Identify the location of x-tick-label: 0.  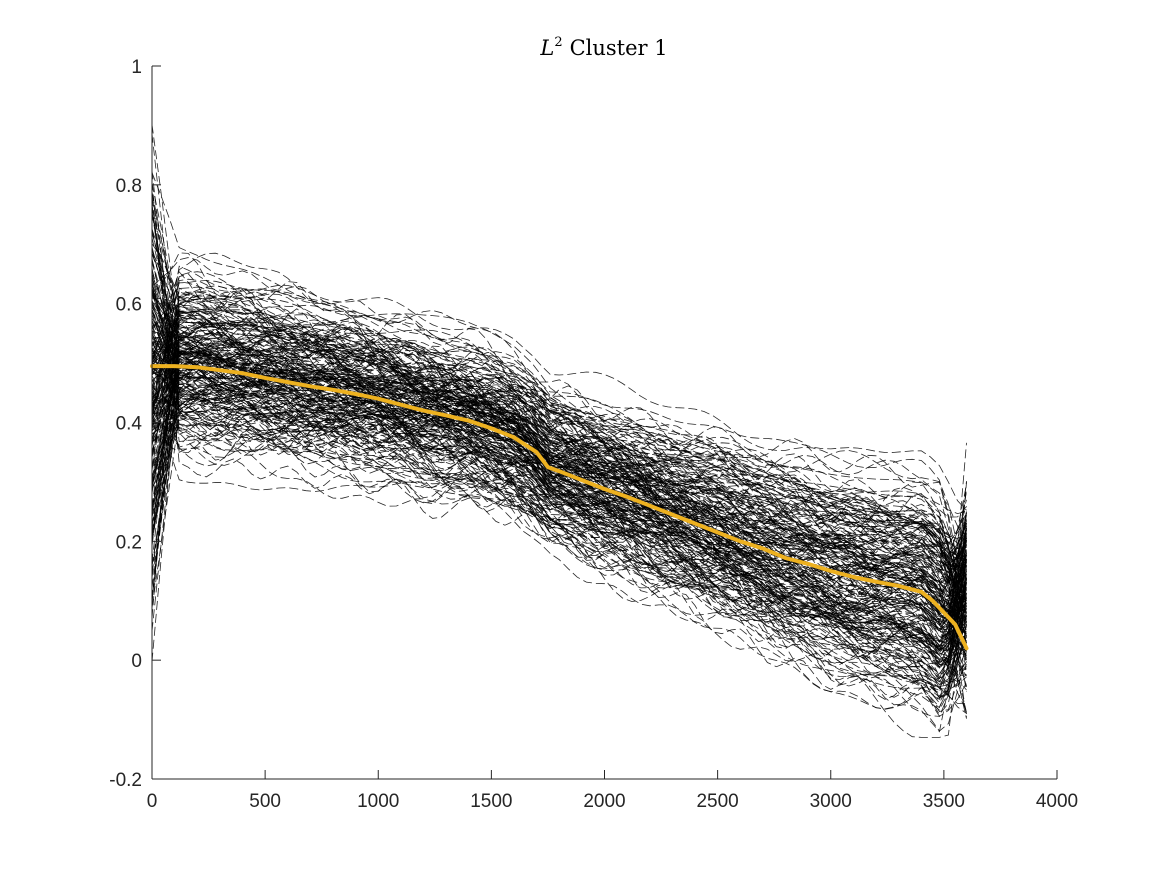
(152, 801).